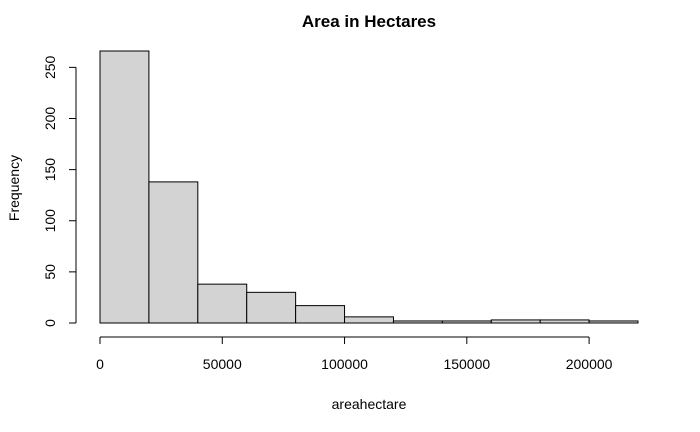  What do you see at coordinates (59, 191) in the screenshot?
I see `y-axis: 0 50 100 150 200 250` at bounding box center [59, 191].